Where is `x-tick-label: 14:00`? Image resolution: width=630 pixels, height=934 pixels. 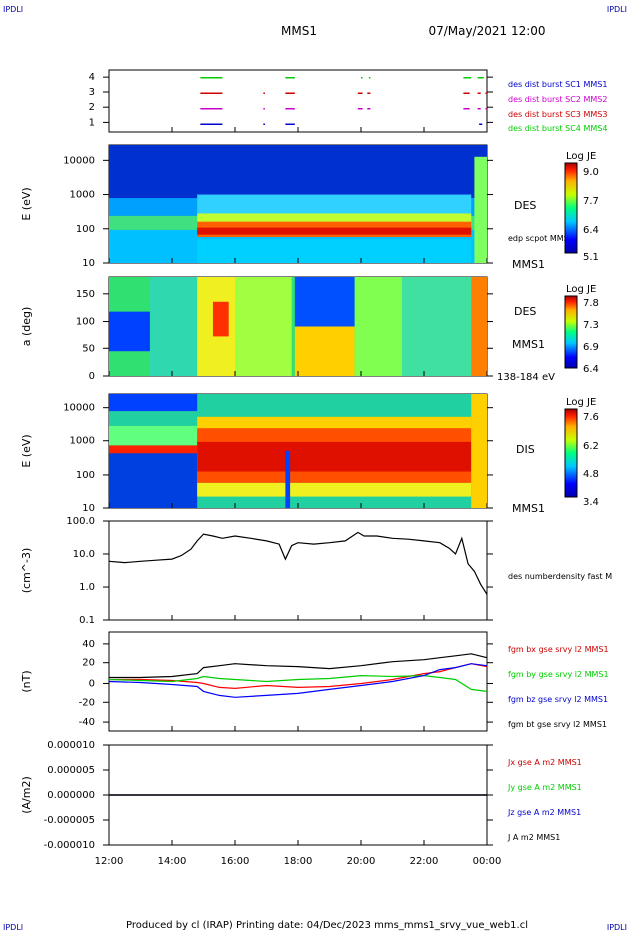
x-tick-label: 14:00 is located at coordinates (172, 861).